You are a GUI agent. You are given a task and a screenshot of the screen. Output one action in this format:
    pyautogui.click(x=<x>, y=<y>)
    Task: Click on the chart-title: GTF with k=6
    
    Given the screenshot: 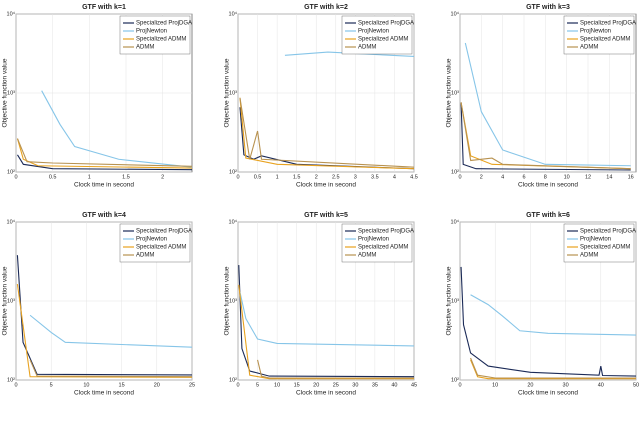 What is the action you would take?
    pyautogui.click(x=548, y=215)
    